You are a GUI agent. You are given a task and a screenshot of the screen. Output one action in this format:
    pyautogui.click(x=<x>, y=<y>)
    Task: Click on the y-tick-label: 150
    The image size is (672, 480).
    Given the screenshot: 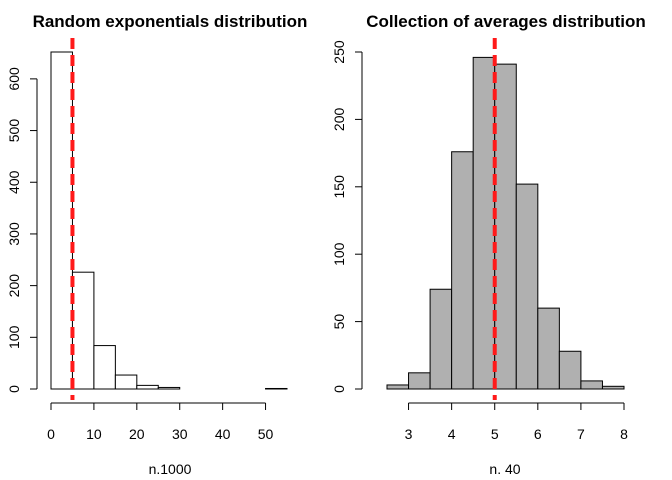 What is the action you would take?
    pyautogui.click(x=339, y=187)
    